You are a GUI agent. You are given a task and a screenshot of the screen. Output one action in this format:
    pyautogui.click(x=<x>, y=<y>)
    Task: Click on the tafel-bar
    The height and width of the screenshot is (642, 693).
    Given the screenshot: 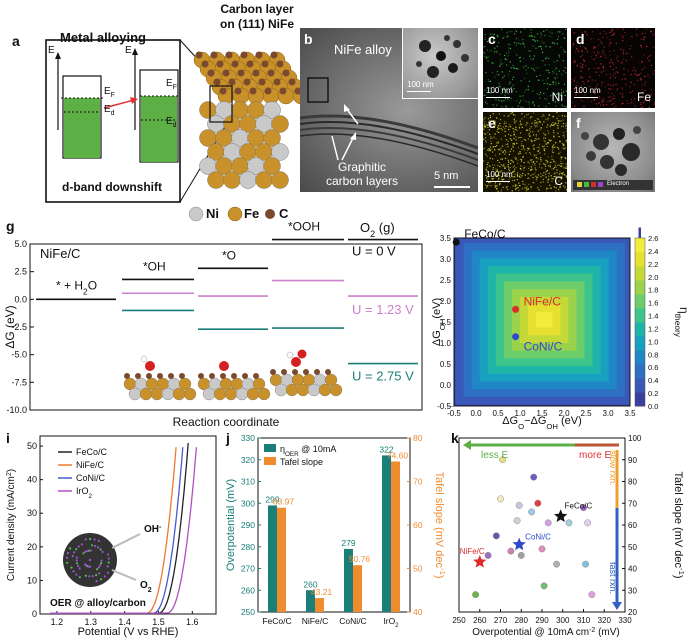 What is the action you would take?
    pyautogui.click(x=395, y=536)
    